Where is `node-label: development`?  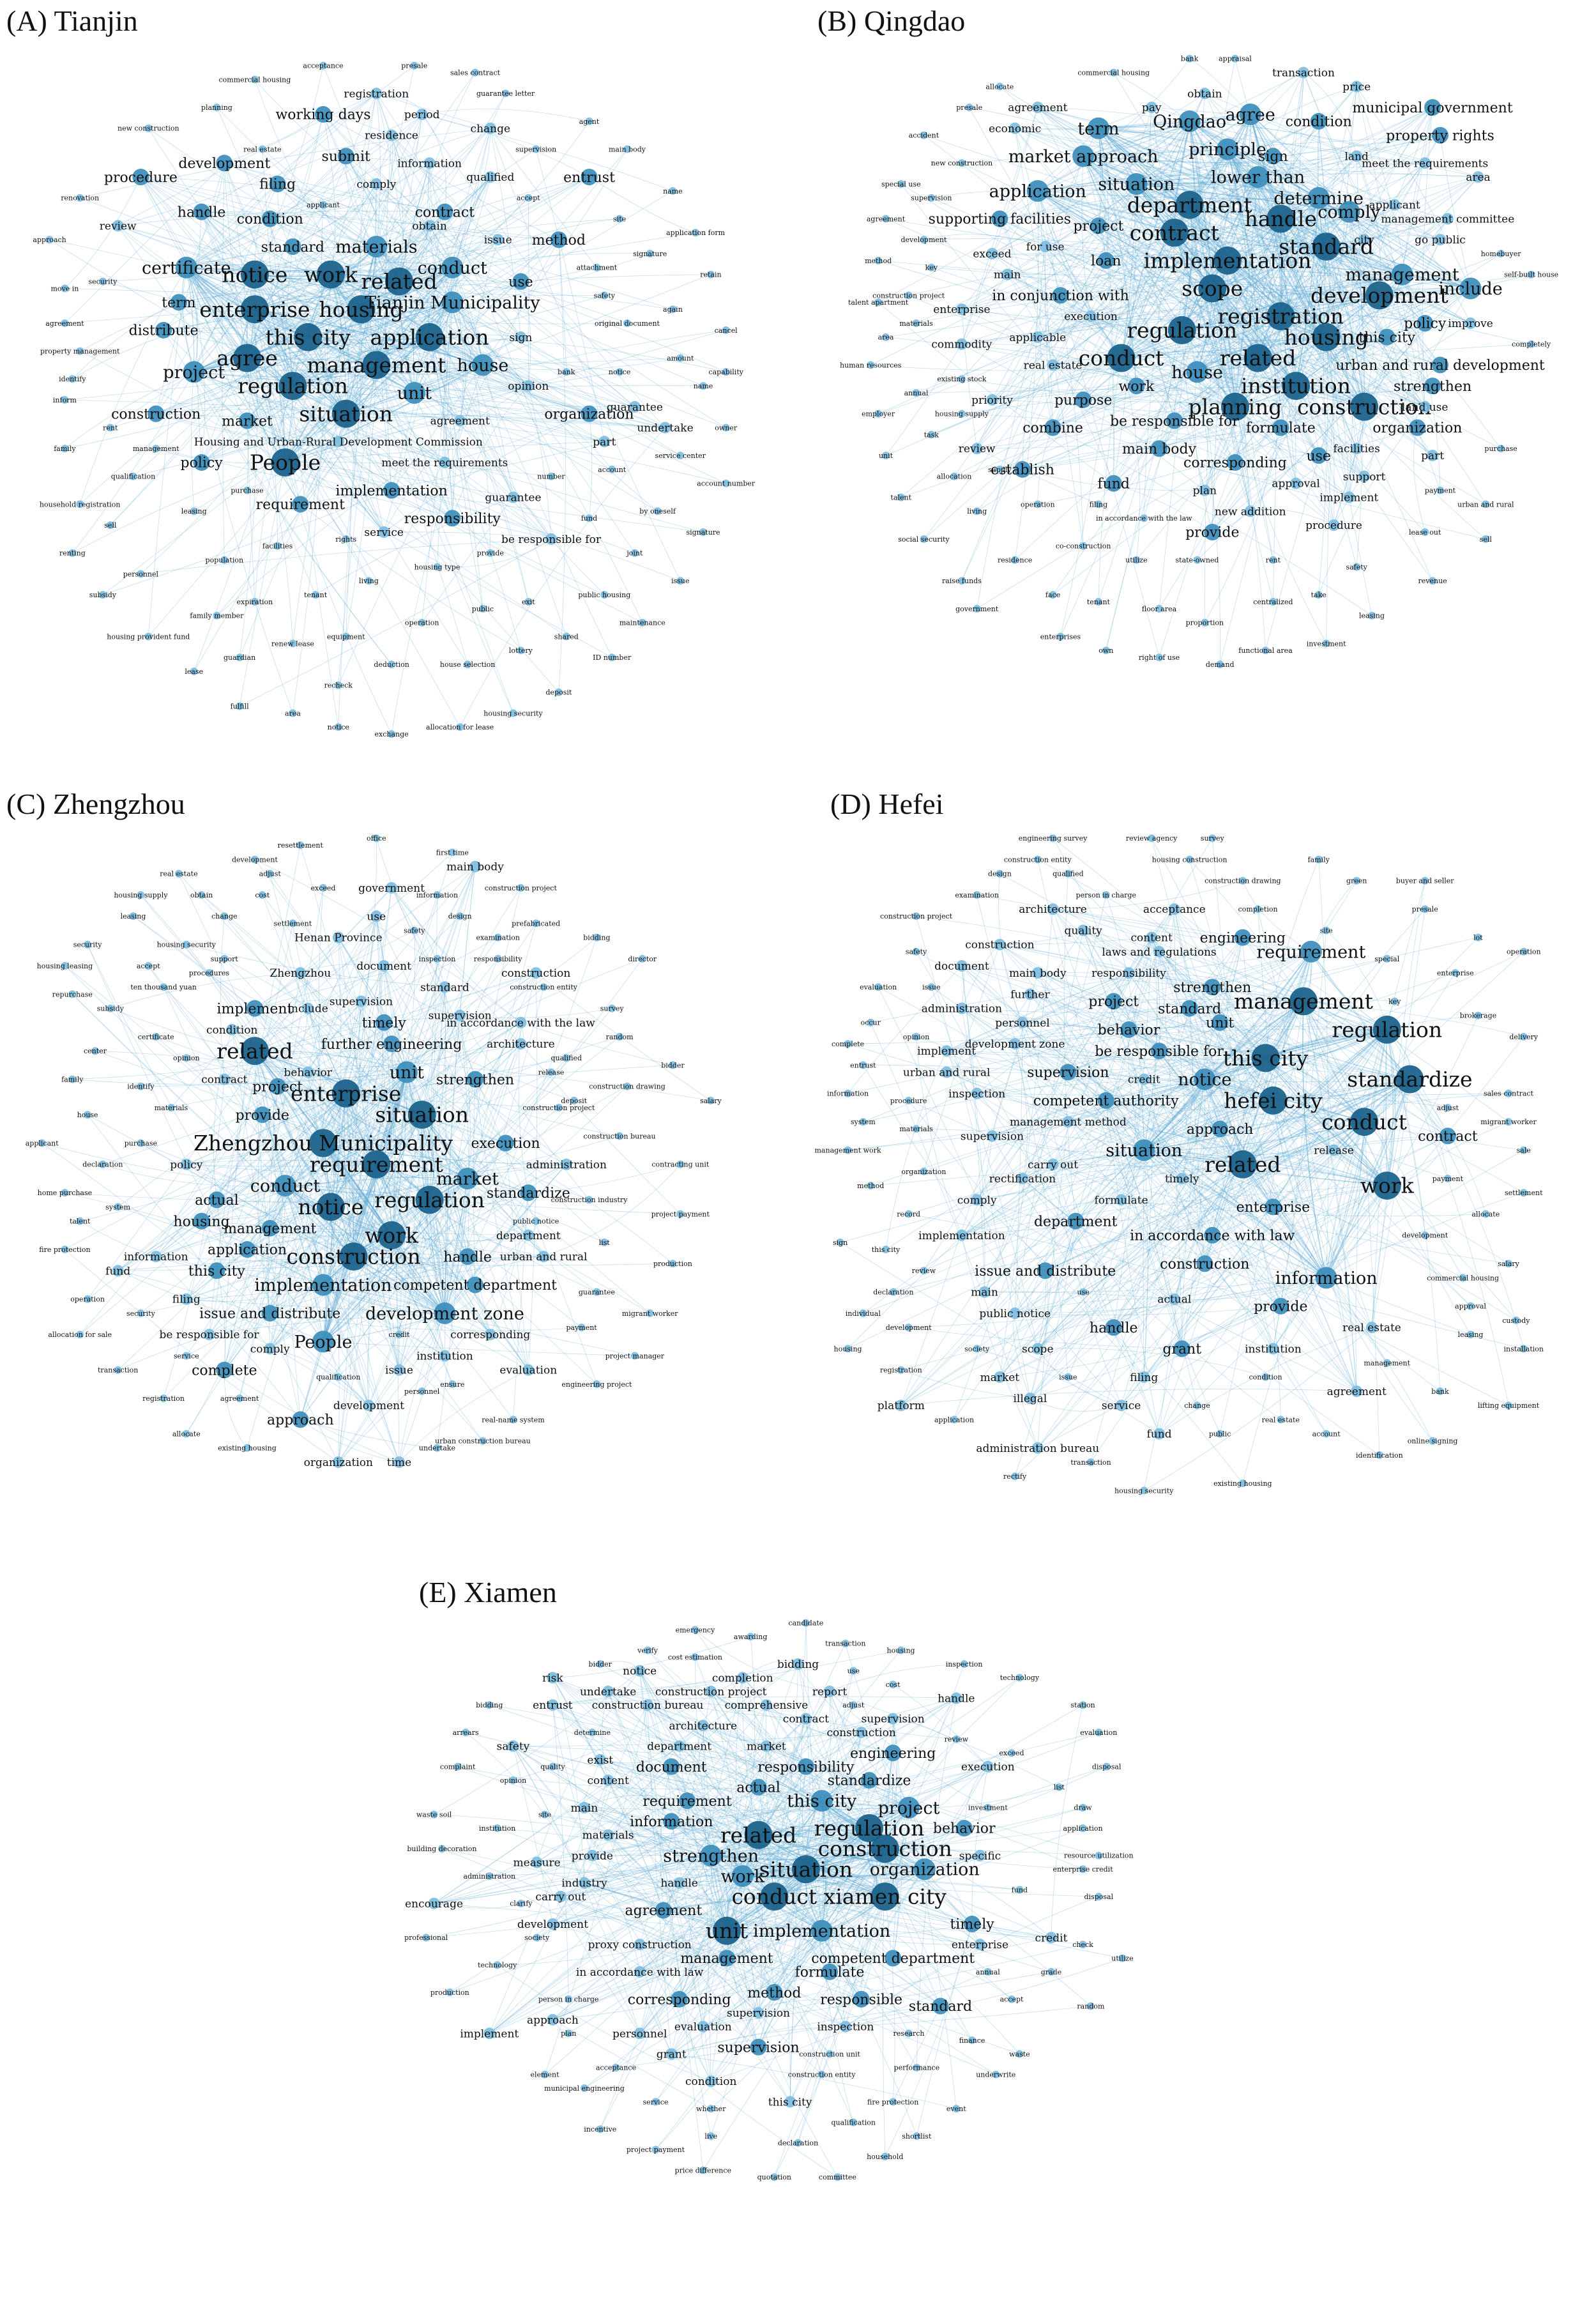 node-label: development is located at coordinates (1379, 295).